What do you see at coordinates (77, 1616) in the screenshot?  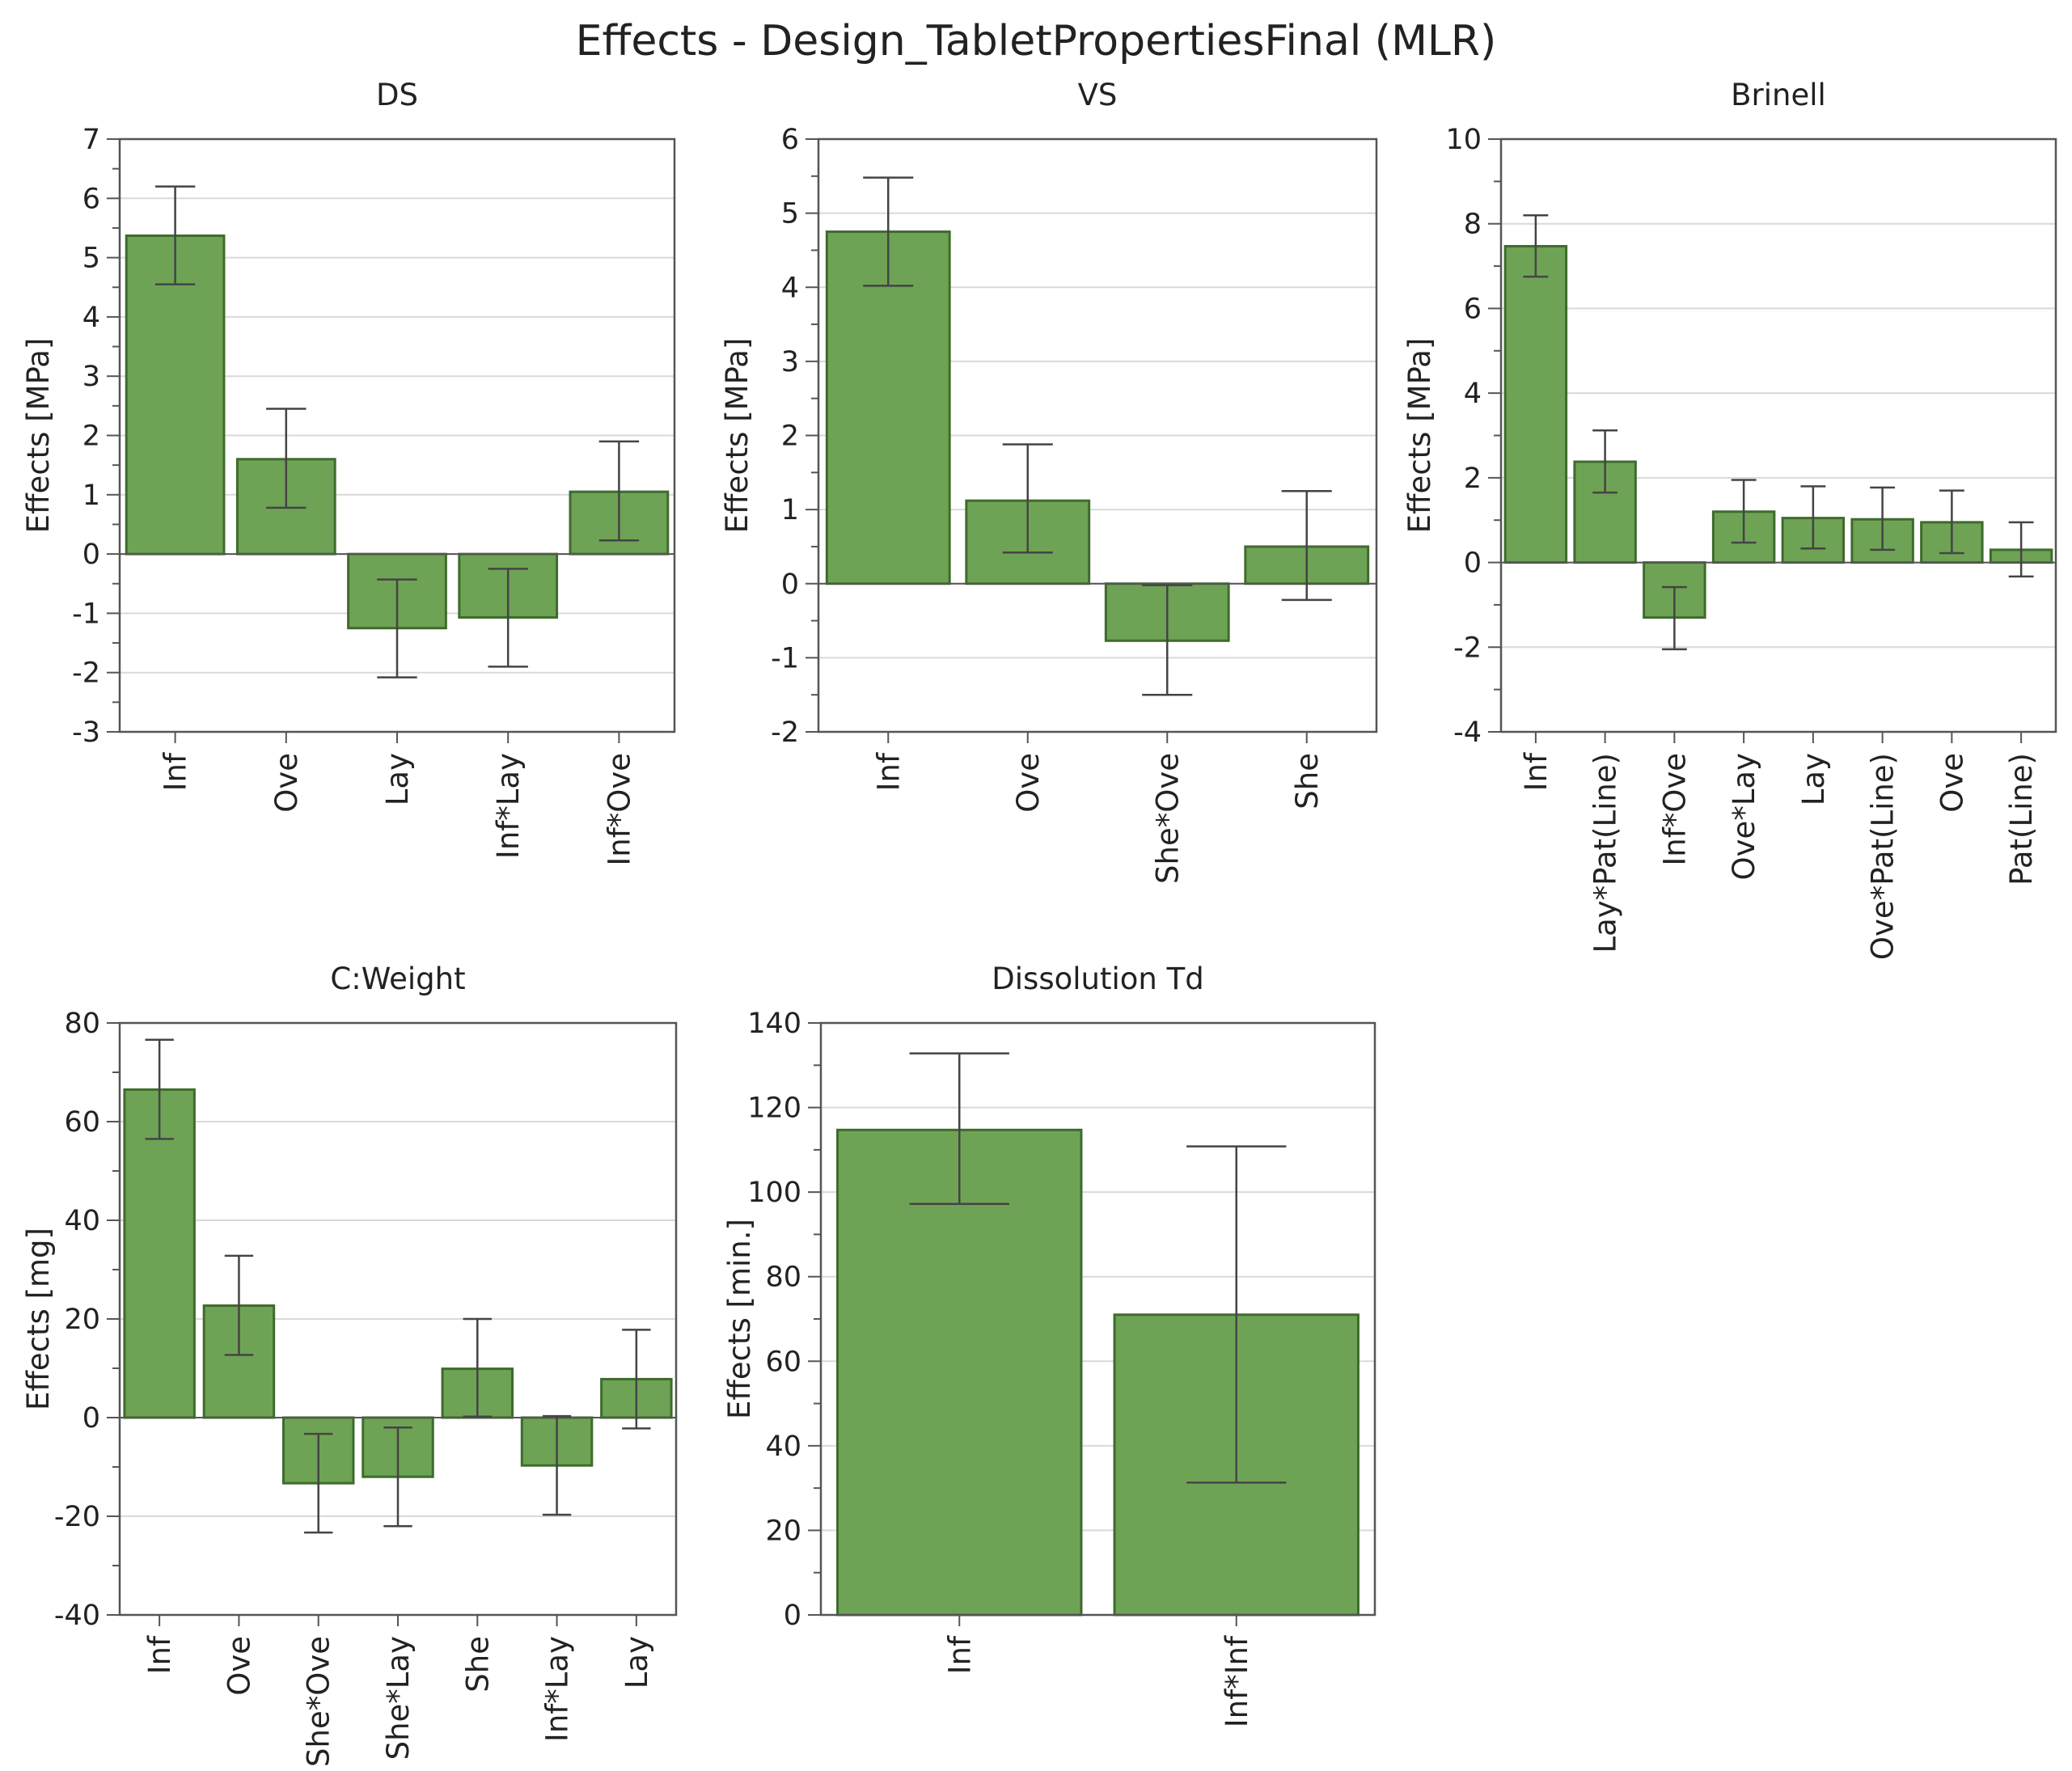 I see `y-tick-label: -40` at bounding box center [77, 1616].